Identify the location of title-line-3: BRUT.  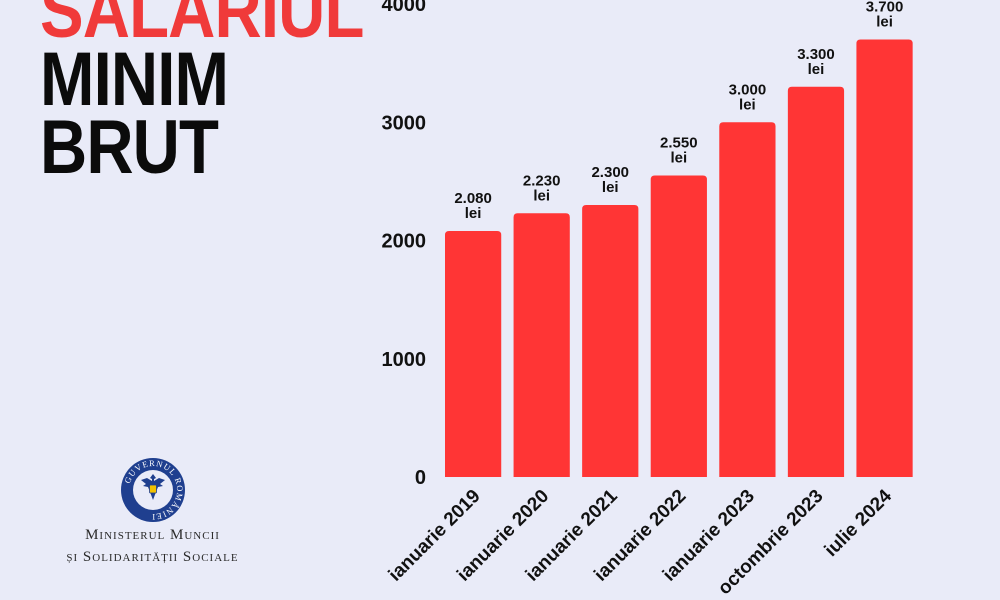
(129, 147).